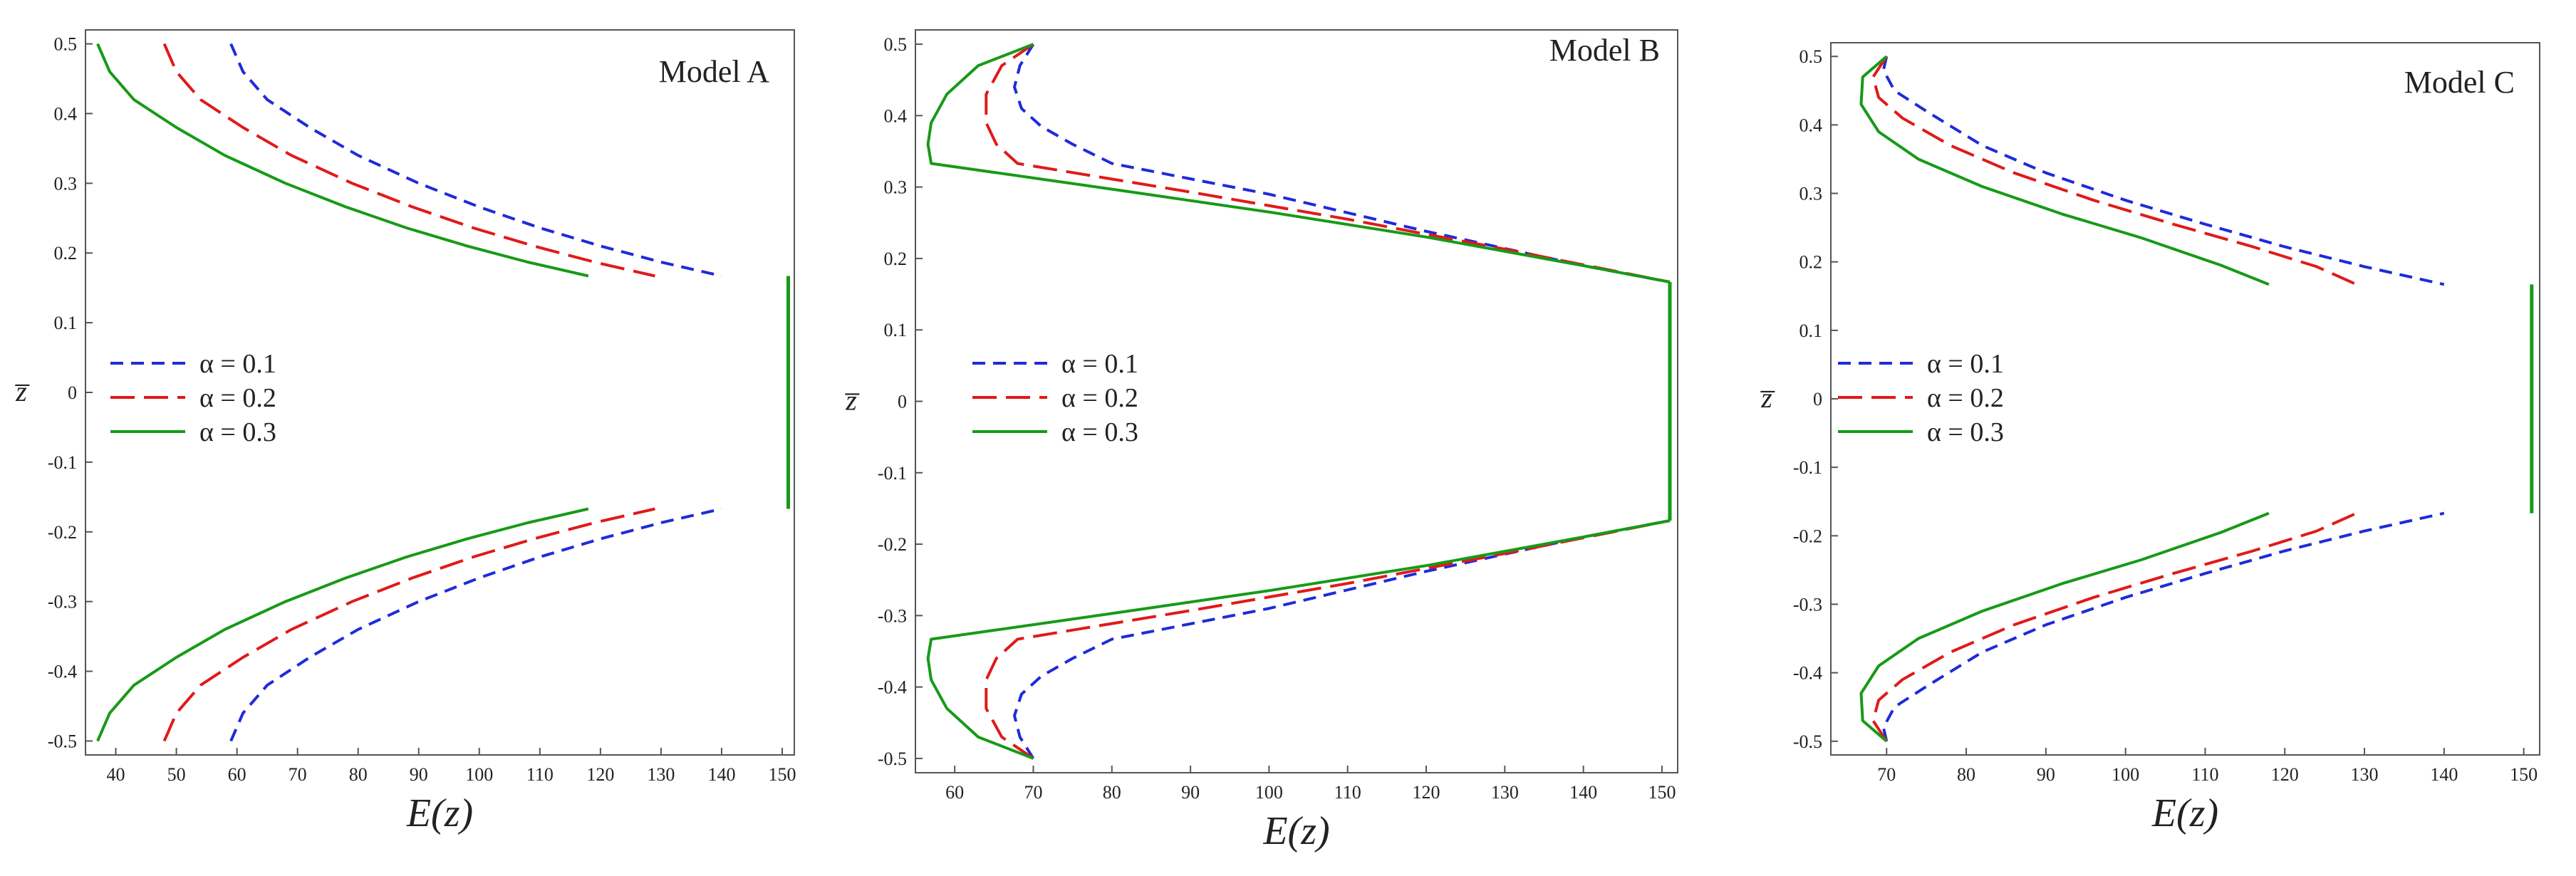 The image size is (2576, 876). Describe the element at coordinates (1604, 51) in the screenshot. I see `chart-title: Model B` at that location.